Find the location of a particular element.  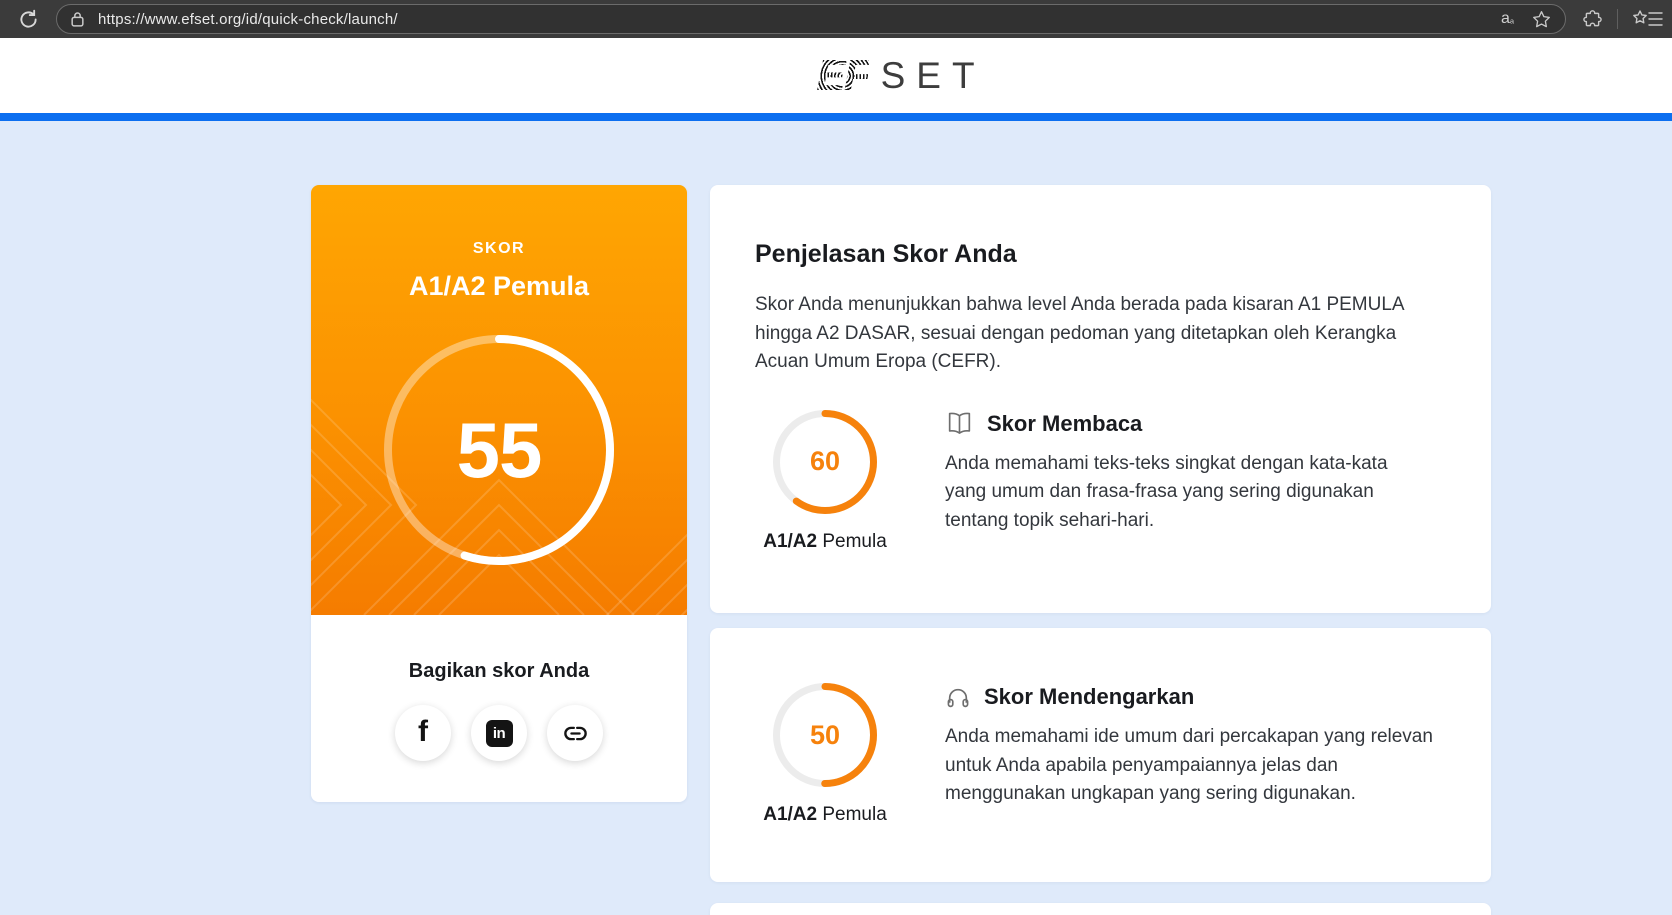

reading-score-value: 60 is located at coordinates (825, 461).